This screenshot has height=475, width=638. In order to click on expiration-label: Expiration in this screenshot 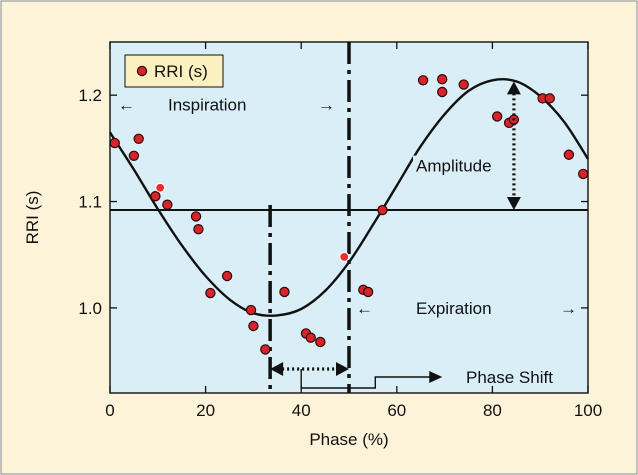, I will do `click(454, 308)`.